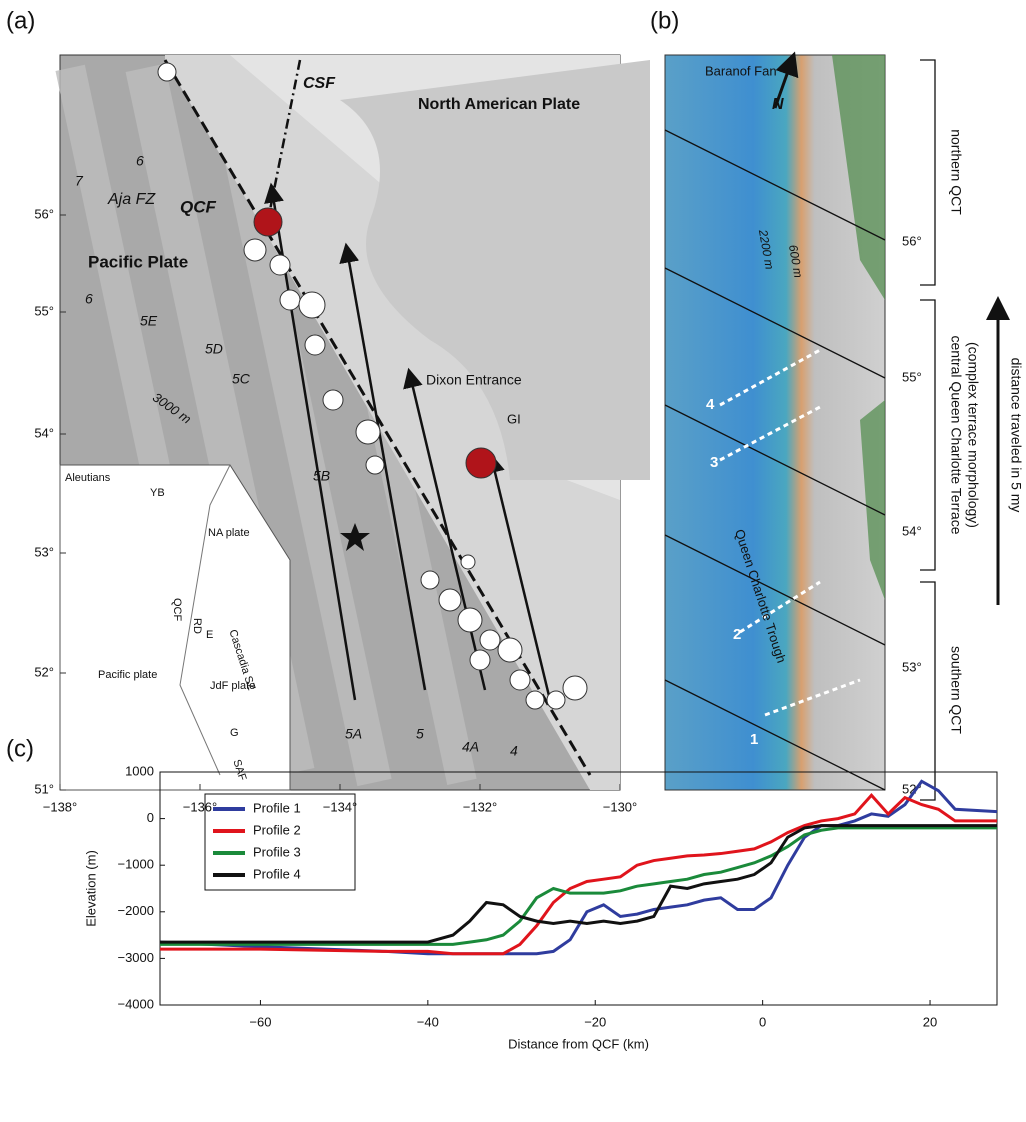  What do you see at coordinates (214, 349) in the screenshot?
I see `anomaly-label: 5D` at bounding box center [214, 349].